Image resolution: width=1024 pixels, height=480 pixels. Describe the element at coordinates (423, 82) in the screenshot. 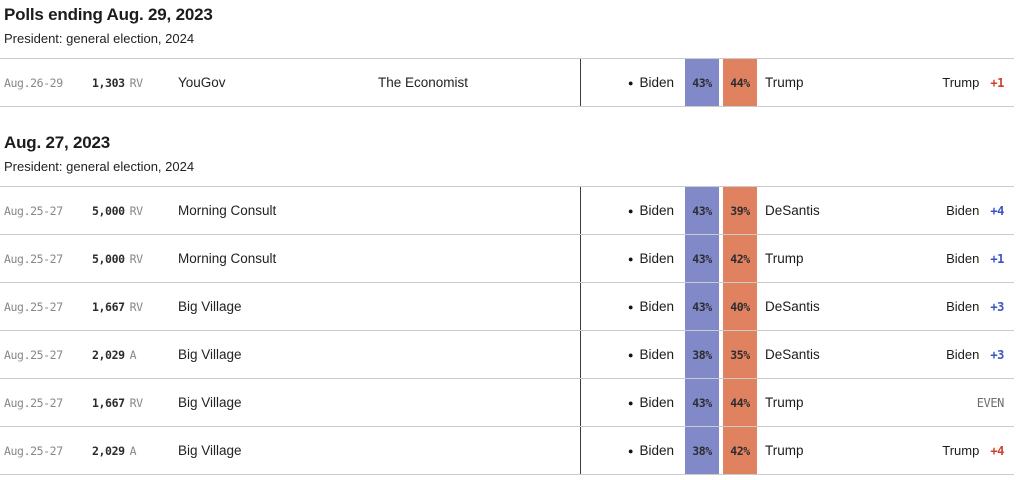

I see `sponsor: The Economist` at that location.